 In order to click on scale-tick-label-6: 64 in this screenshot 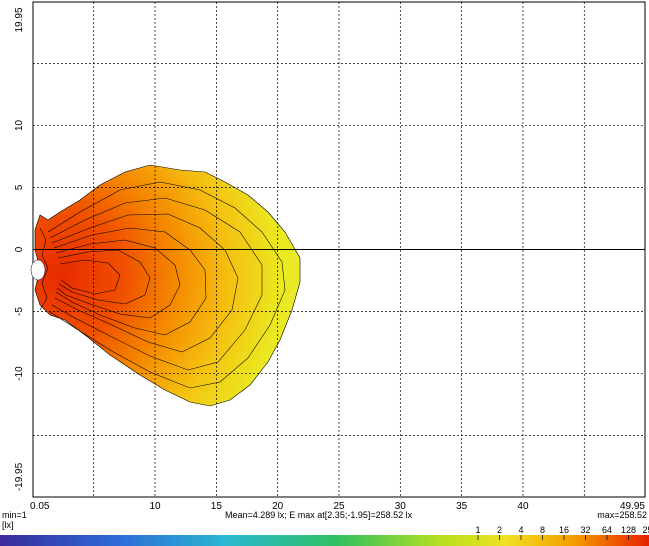, I will do `click(607, 530)`.